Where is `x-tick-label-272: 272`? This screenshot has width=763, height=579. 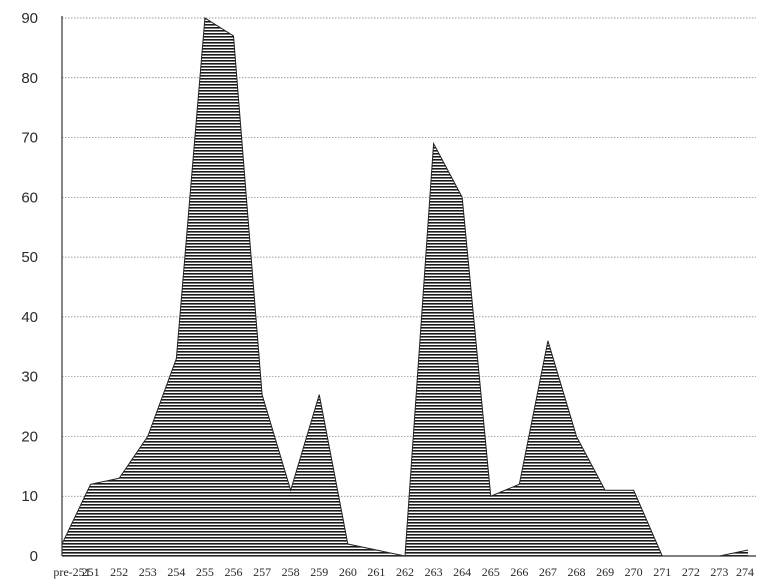
x-tick-label-272: 272 is located at coordinates (691, 572).